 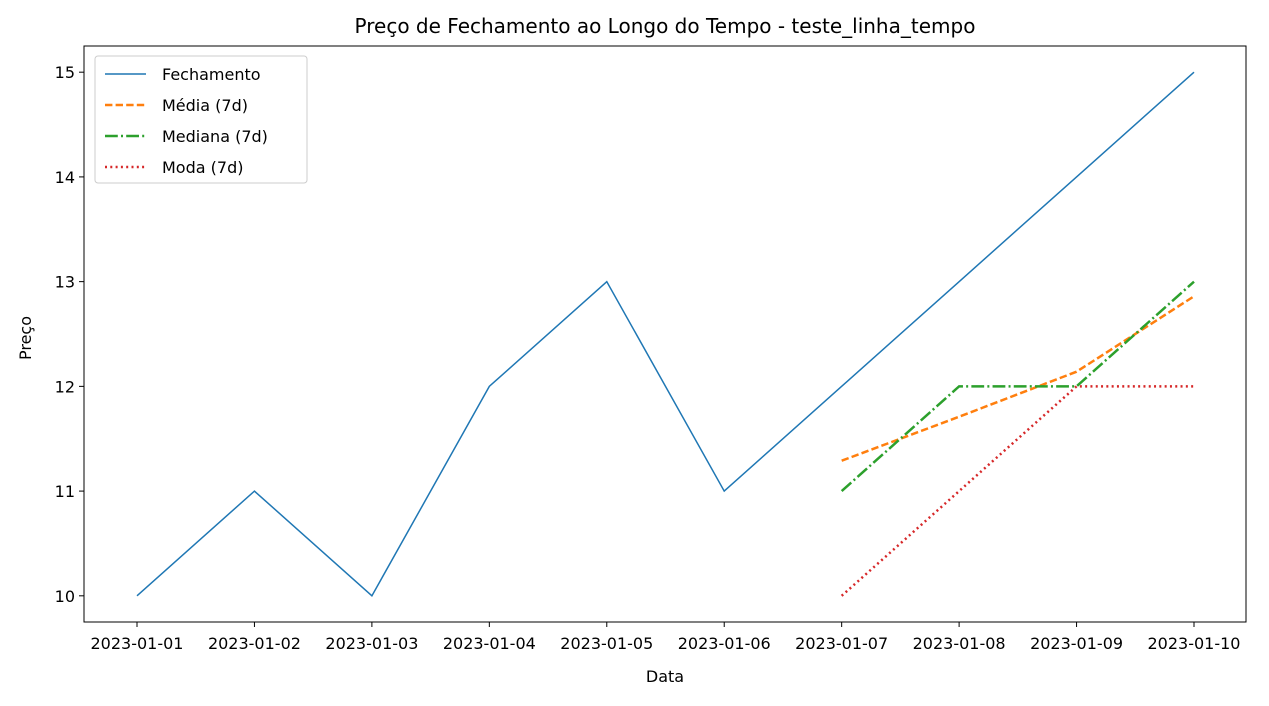 I want to click on legend-label-3: Moda (7d), so click(x=202, y=167).